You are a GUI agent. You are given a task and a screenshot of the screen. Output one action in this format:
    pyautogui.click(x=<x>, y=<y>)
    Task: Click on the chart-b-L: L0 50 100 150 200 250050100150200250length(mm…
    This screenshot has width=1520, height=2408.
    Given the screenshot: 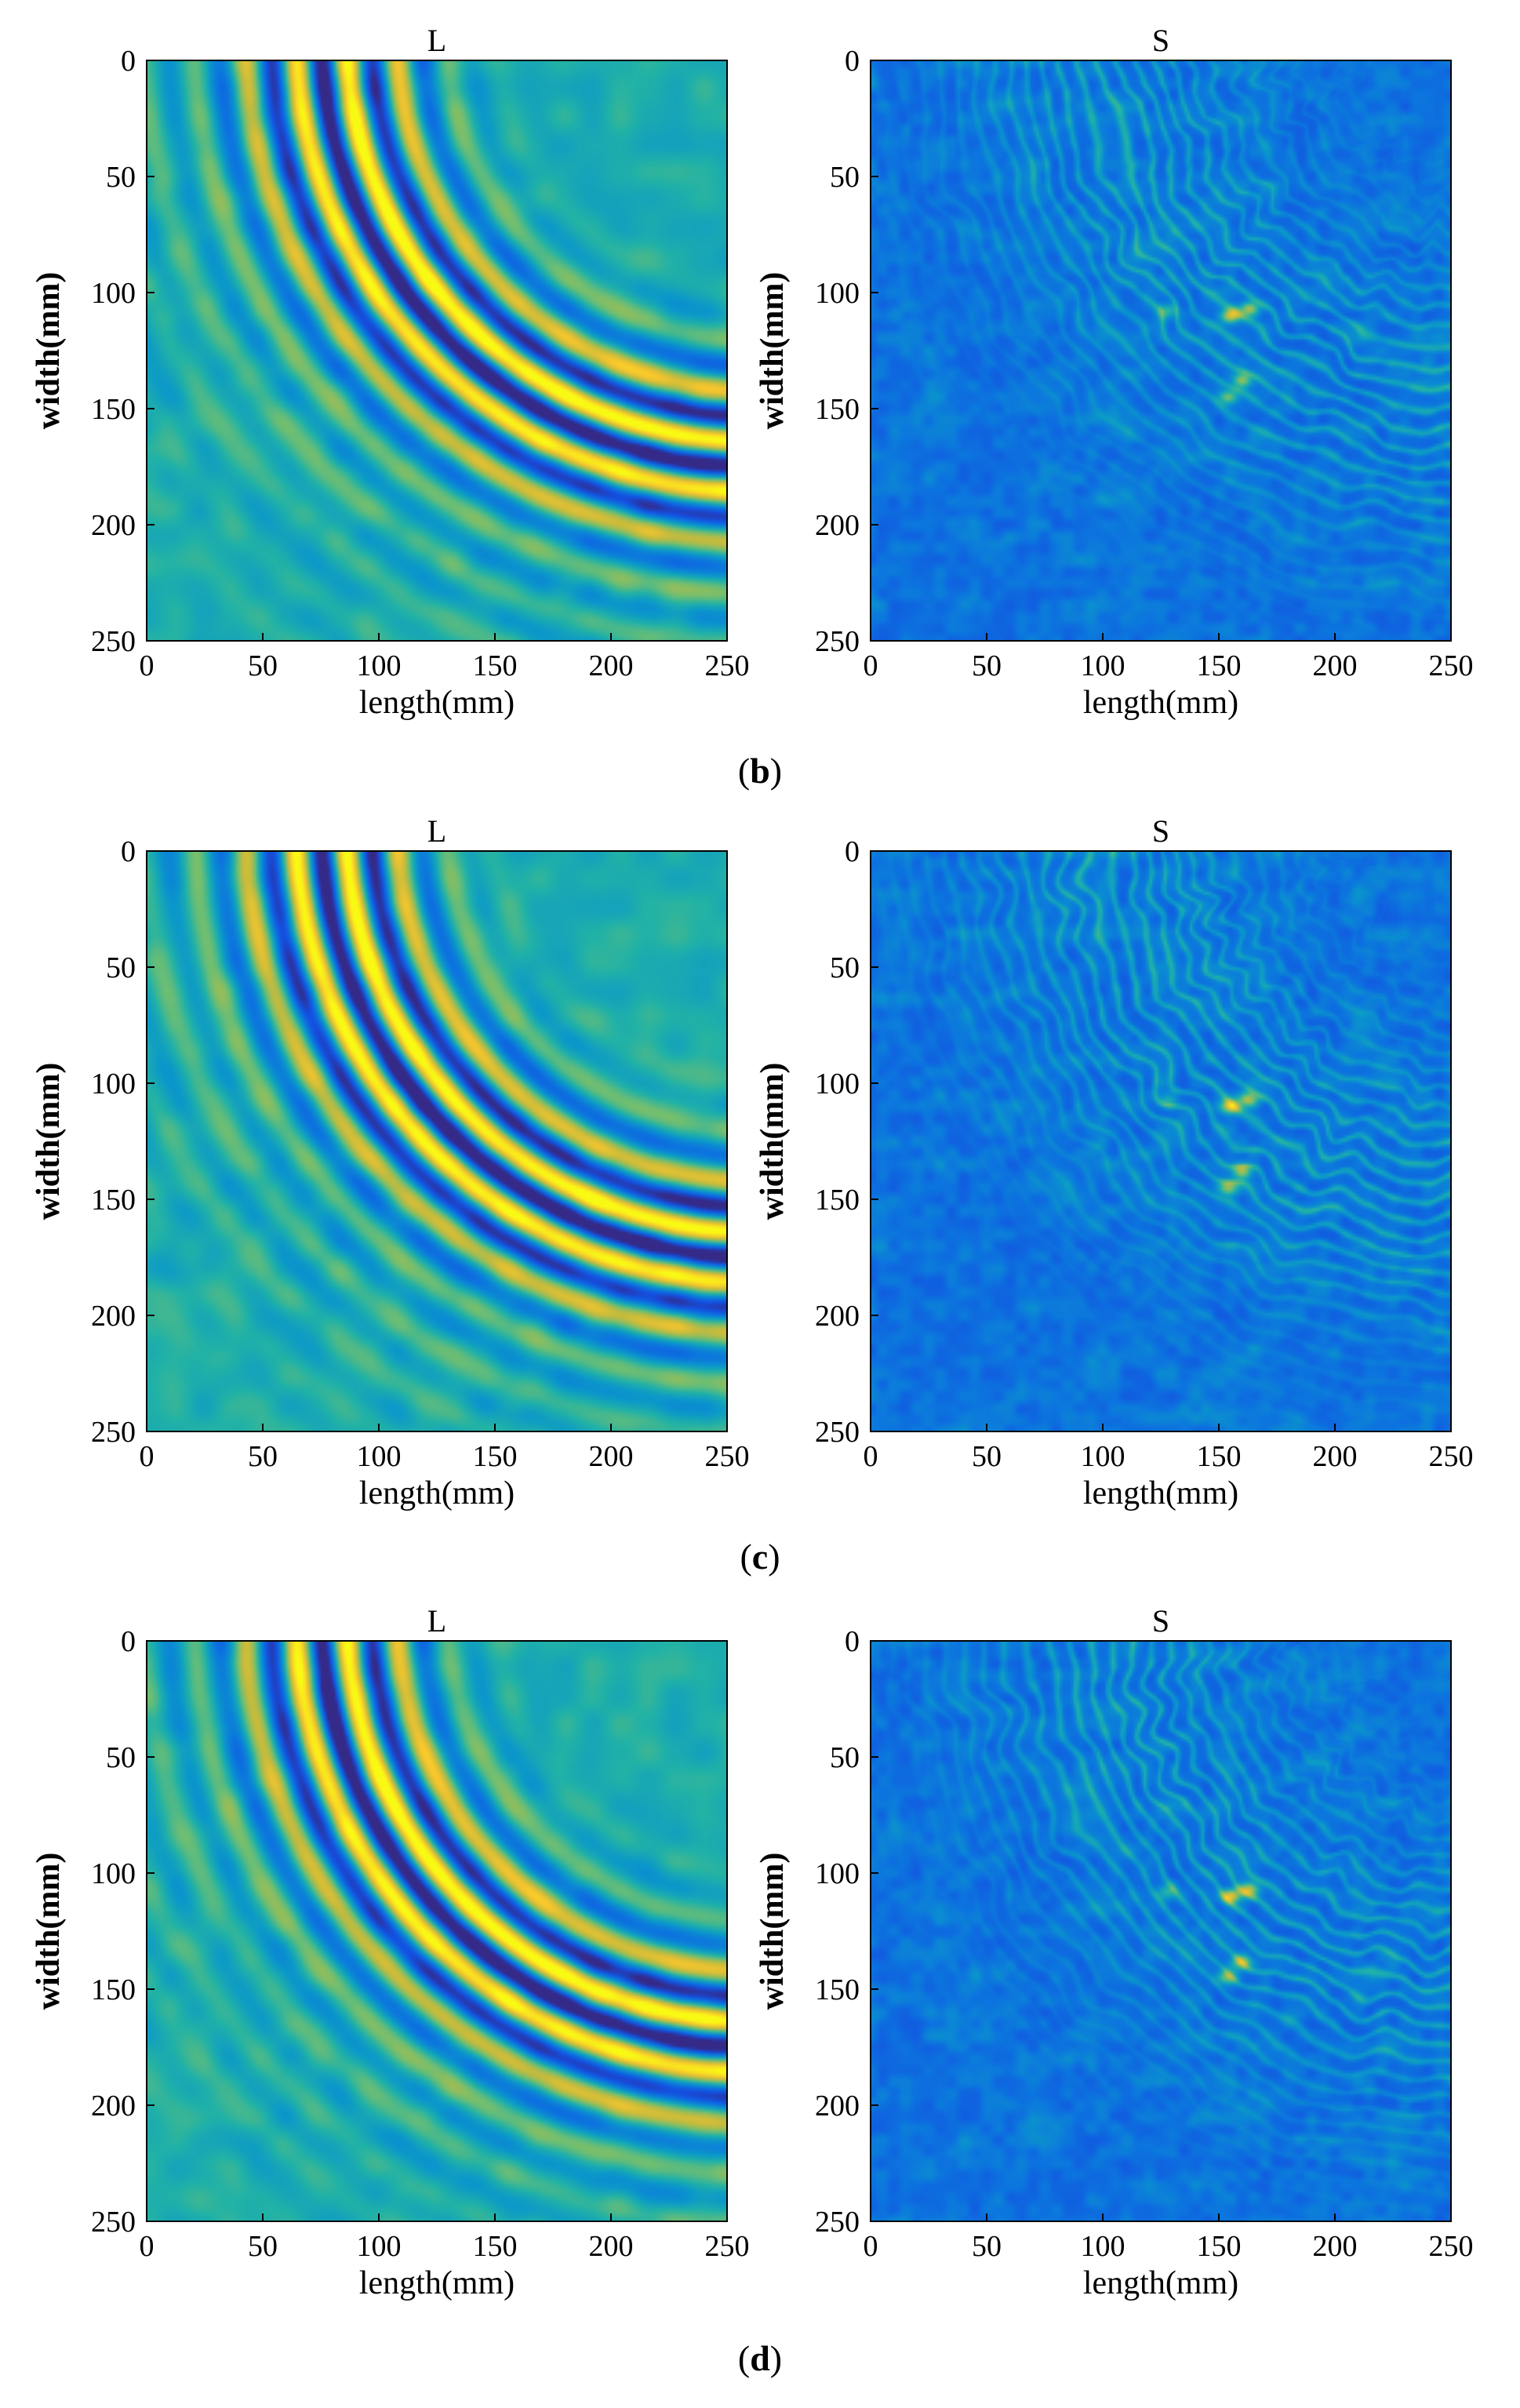 What is the action you would take?
    pyautogui.click(x=390, y=372)
    